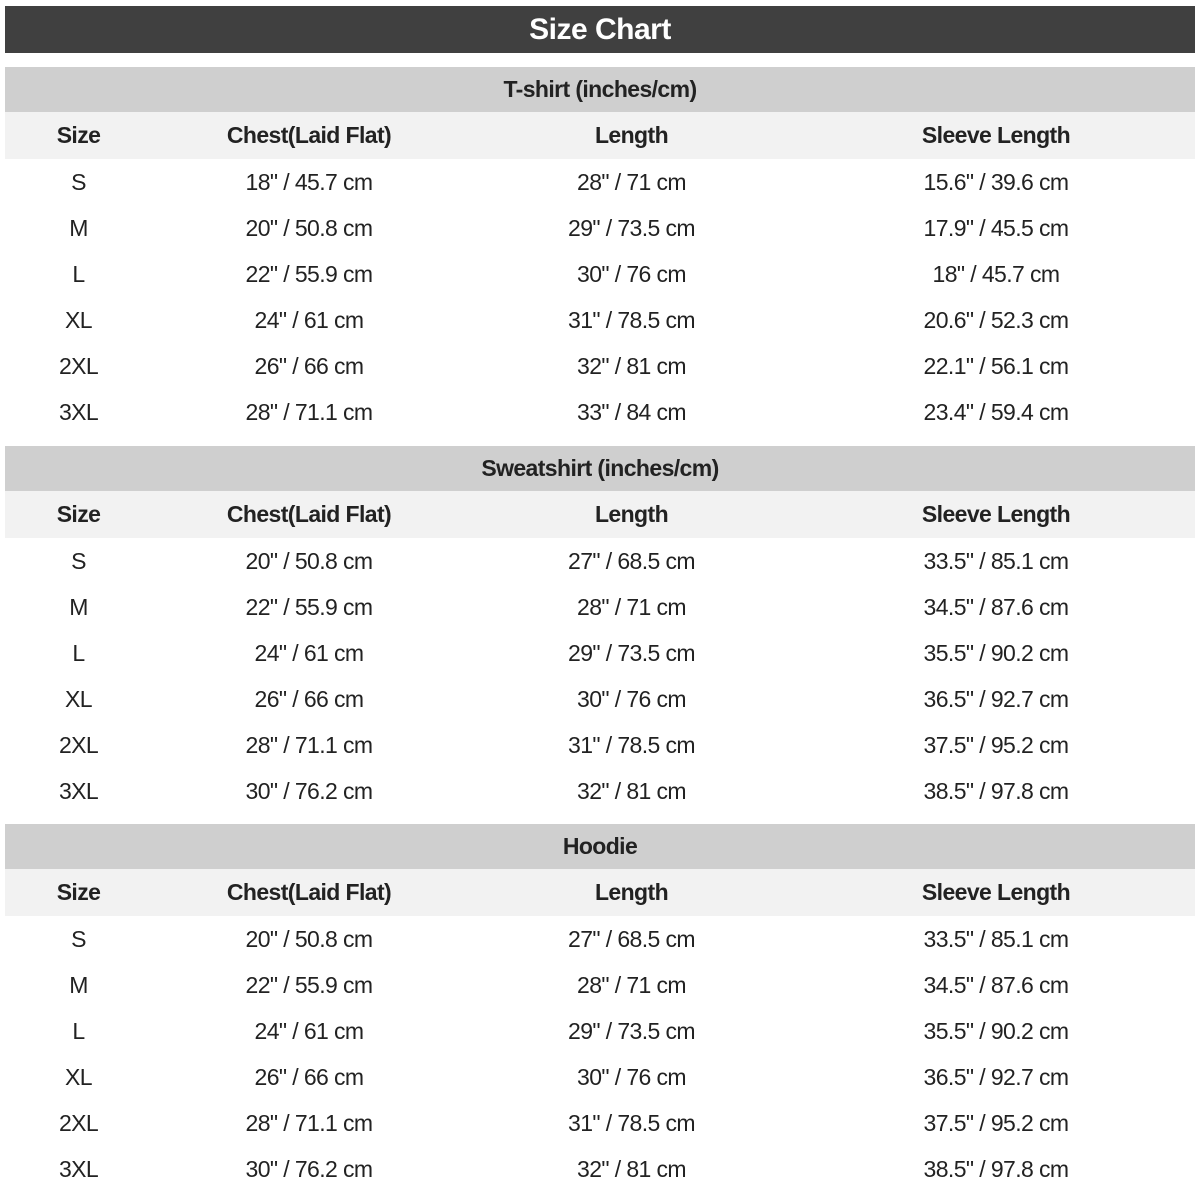 The image size is (1200, 1200). Describe the element at coordinates (996, 319) in the screenshot. I see `table-cell: 20.6" / 52.3 cm` at that location.